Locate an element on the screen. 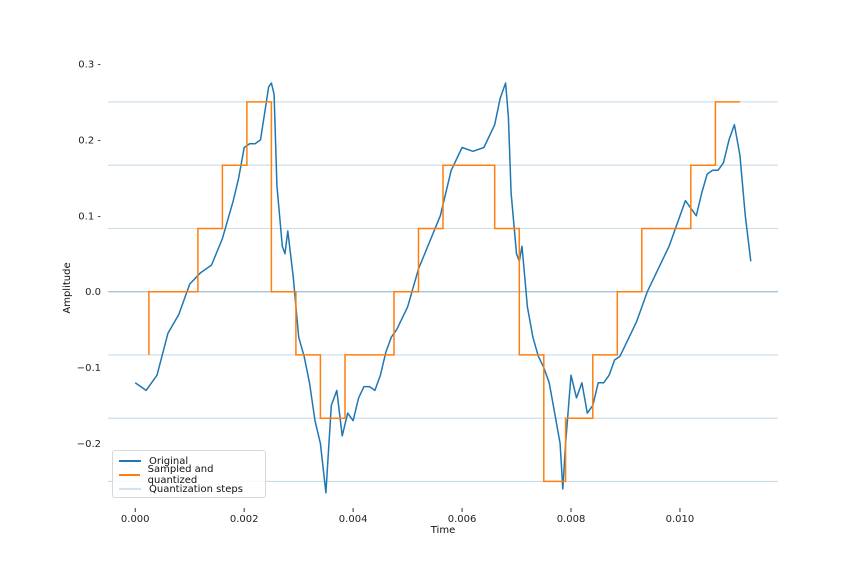 Image resolution: width=864 pixels, height=576 pixels. y-tick-label: 0.2 - is located at coordinates (89, 140).